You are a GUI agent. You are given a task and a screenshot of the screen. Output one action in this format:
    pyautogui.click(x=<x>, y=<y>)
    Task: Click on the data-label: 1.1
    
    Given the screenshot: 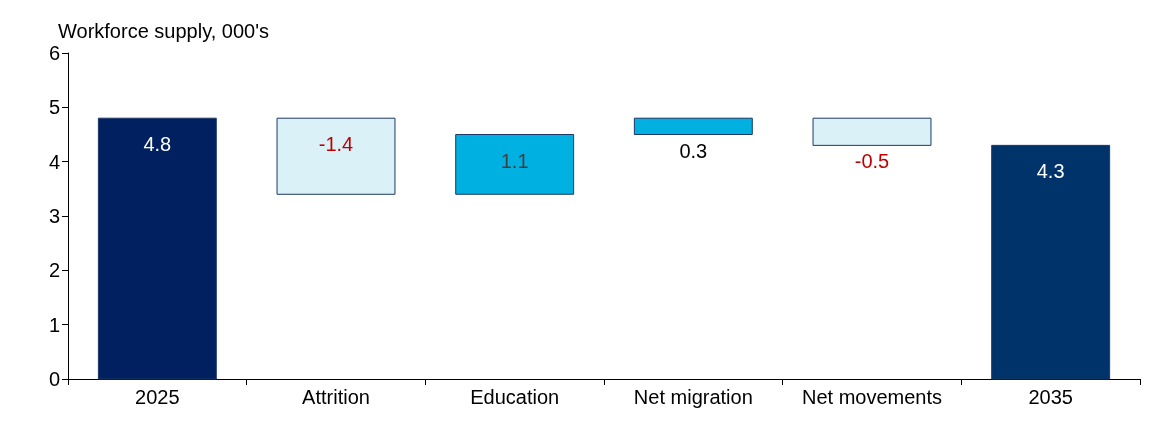 What is the action you would take?
    pyautogui.click(x=514, y=160)
    